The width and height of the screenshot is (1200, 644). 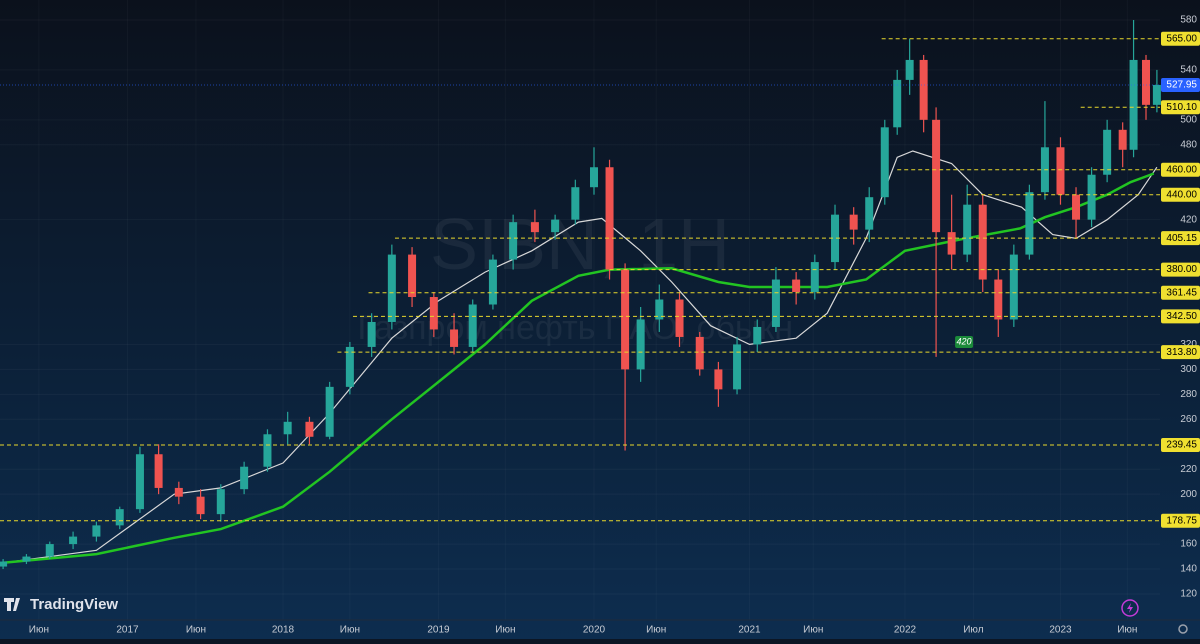 I want to click on y-tick-label: 140, so click(x=1188, y=569).